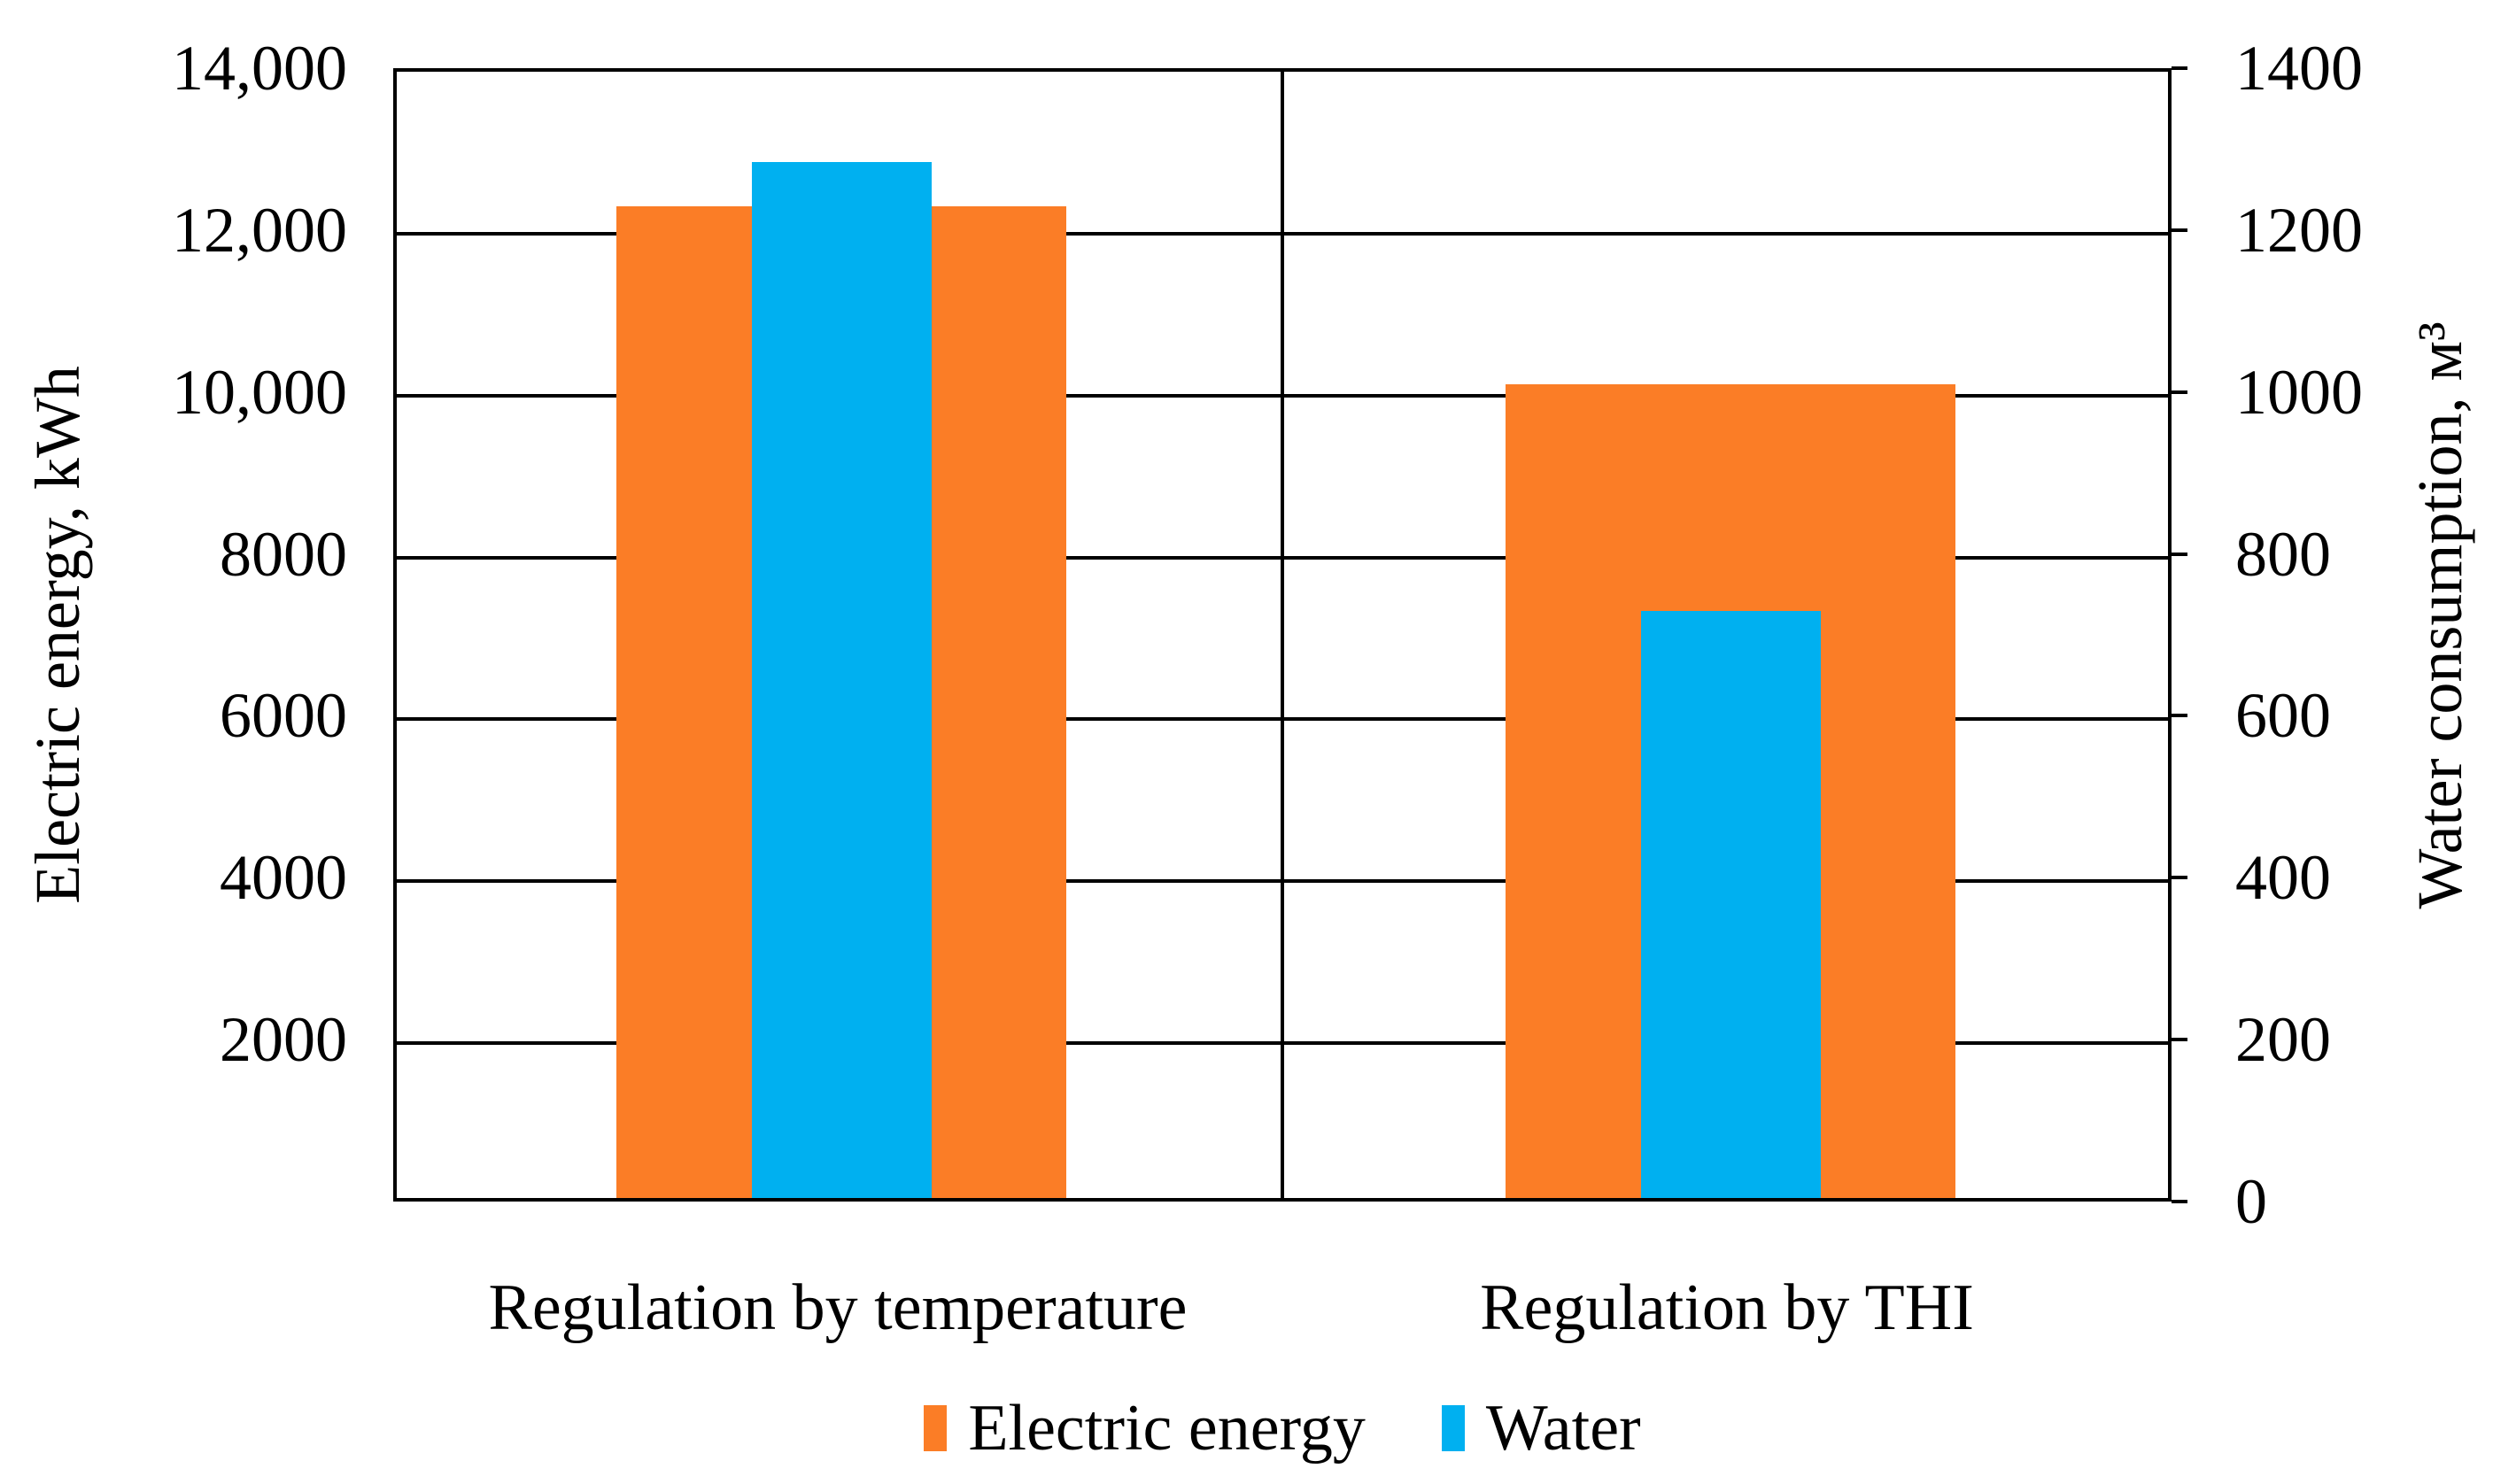 The height and width of the screenshot is (1484, 2493). I want to click on right-axis-tick-200: 200, so click(2283, 1040).